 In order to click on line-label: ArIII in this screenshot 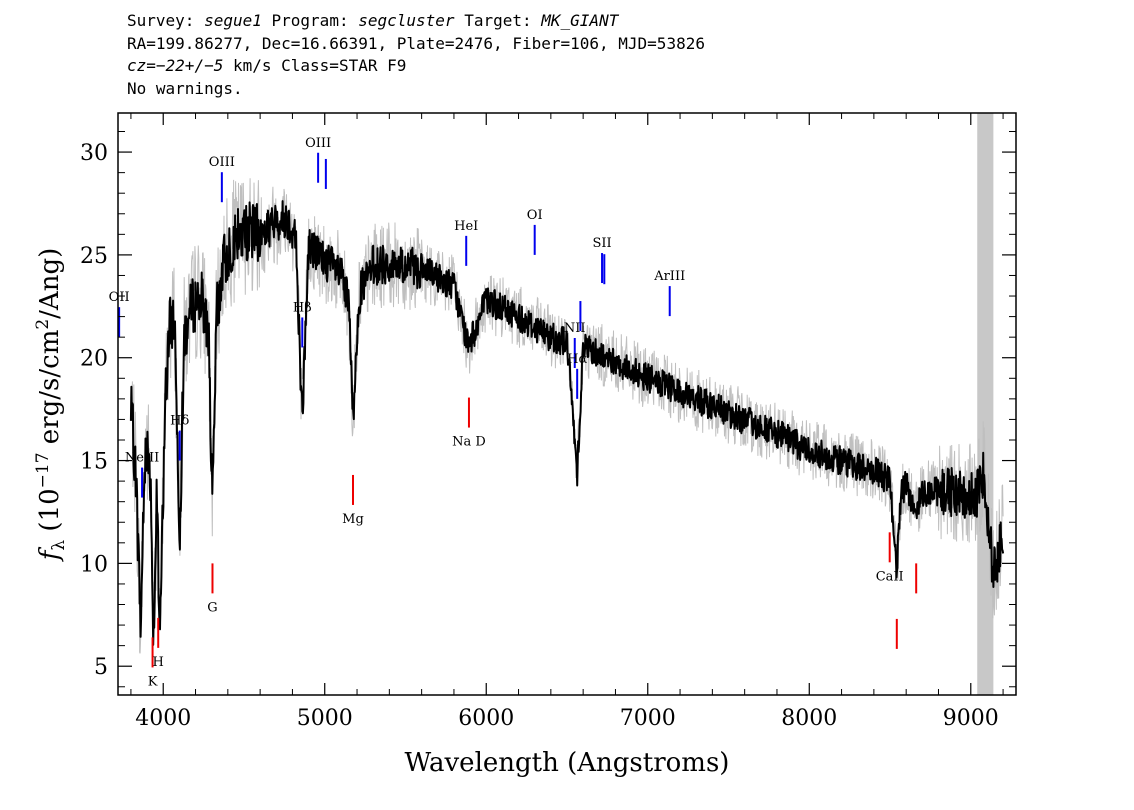, I will do `click(669, 276)`.